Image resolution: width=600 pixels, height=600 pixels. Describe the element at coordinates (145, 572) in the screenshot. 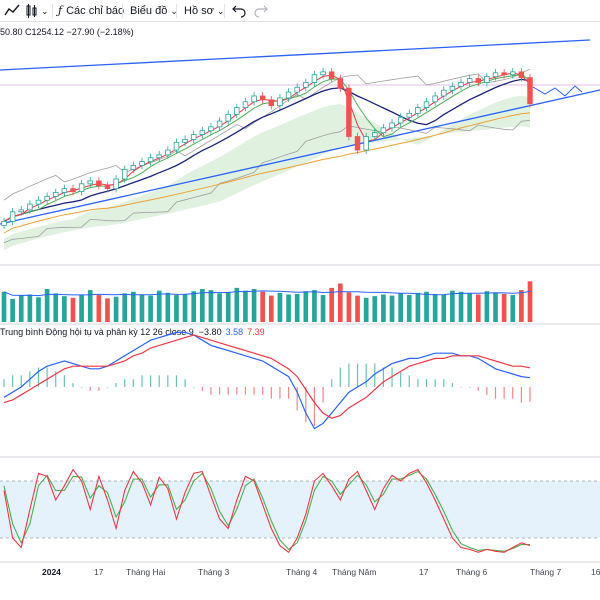

I see `time-axis-label: Tháng Hai` at that location.